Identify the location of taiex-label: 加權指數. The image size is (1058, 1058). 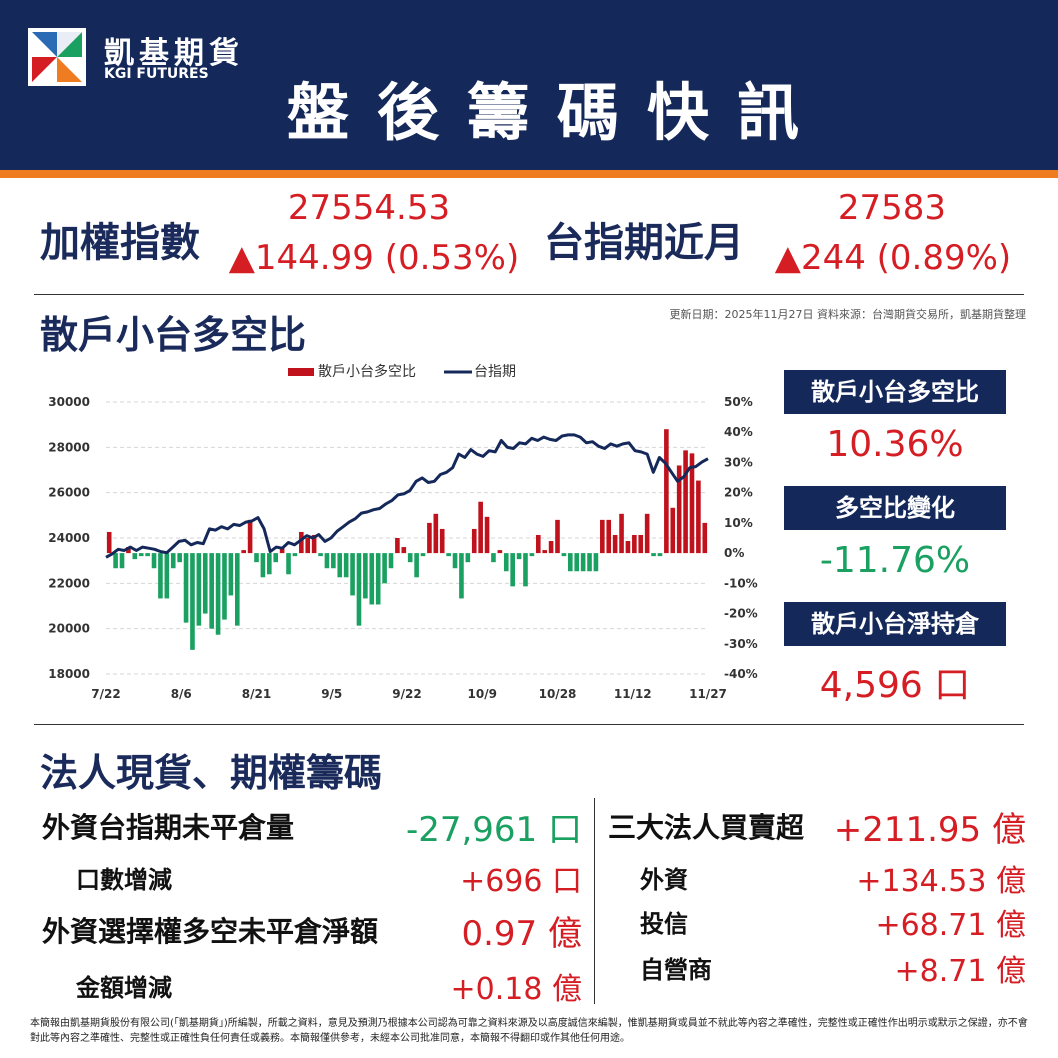
(120, 243).